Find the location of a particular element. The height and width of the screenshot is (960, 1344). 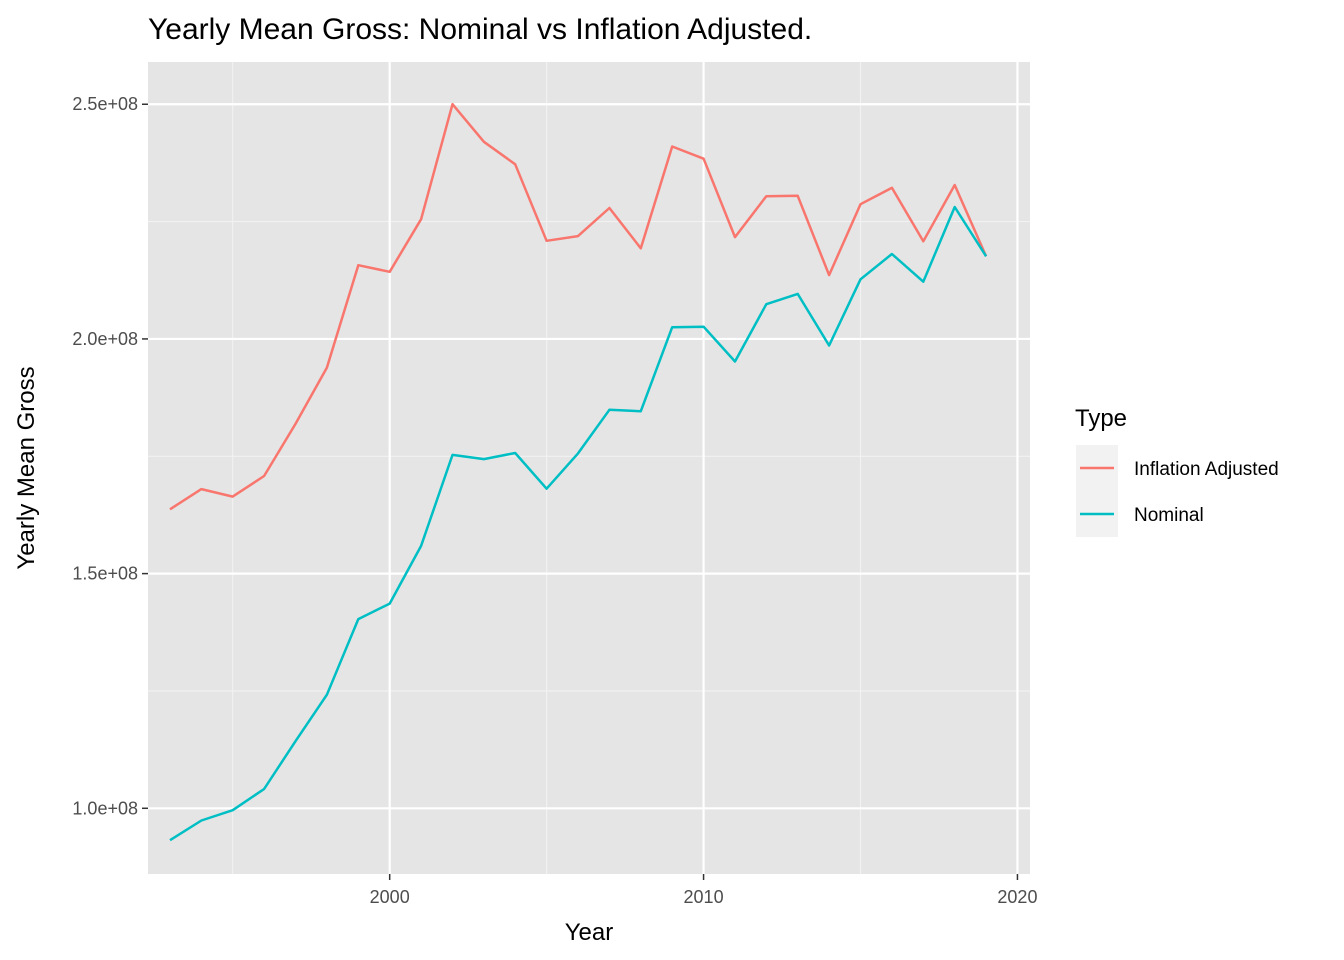

legend-item-inflation-adjusted: Inflation Adjusted is located at coordinates (1177, 468).